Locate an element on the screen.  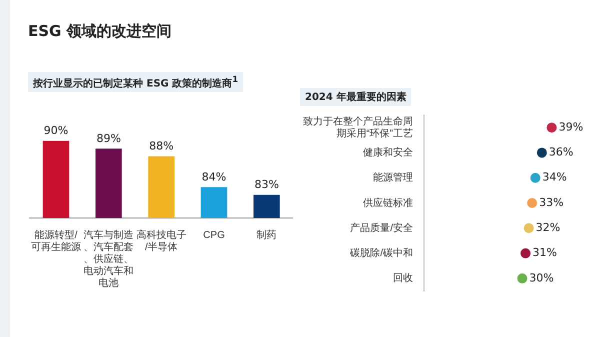
x-tick-label: 汽车与制造、汽车配套、供应链、电动汽车和电池 is located at coordinates (109, 258).